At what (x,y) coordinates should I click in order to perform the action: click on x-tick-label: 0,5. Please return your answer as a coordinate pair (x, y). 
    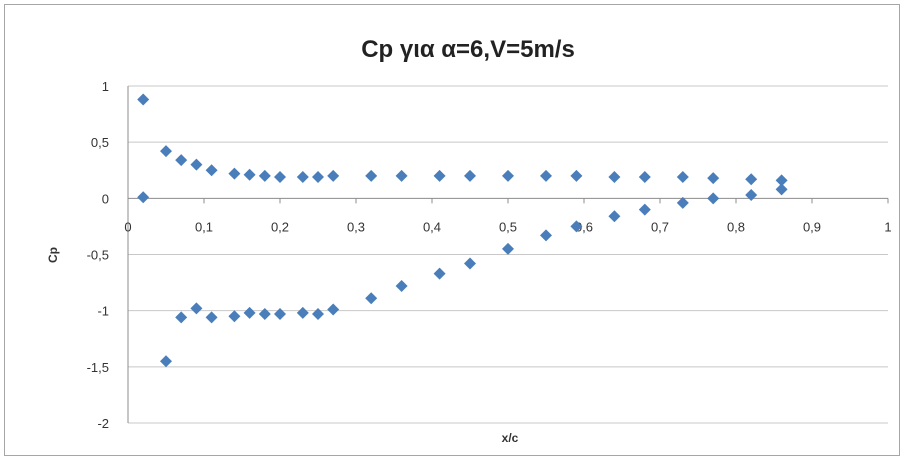
    Looking at the image, I should click on (508, 226).